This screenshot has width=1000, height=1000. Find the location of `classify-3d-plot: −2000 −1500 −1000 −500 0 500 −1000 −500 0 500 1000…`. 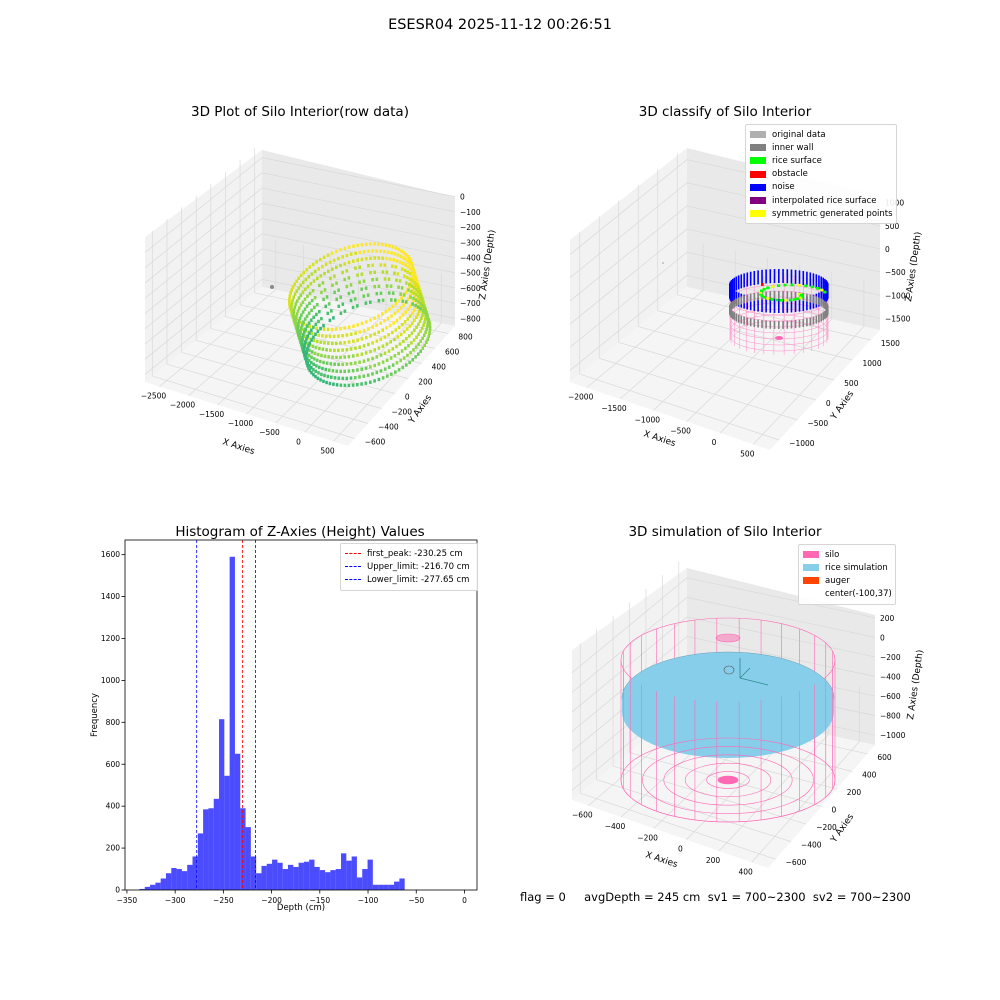

classify-3d-plot: −2000 −1500 −1000 −500 0 500 −1000 −500 0 500 1000… is located at coordinates (746, 303).